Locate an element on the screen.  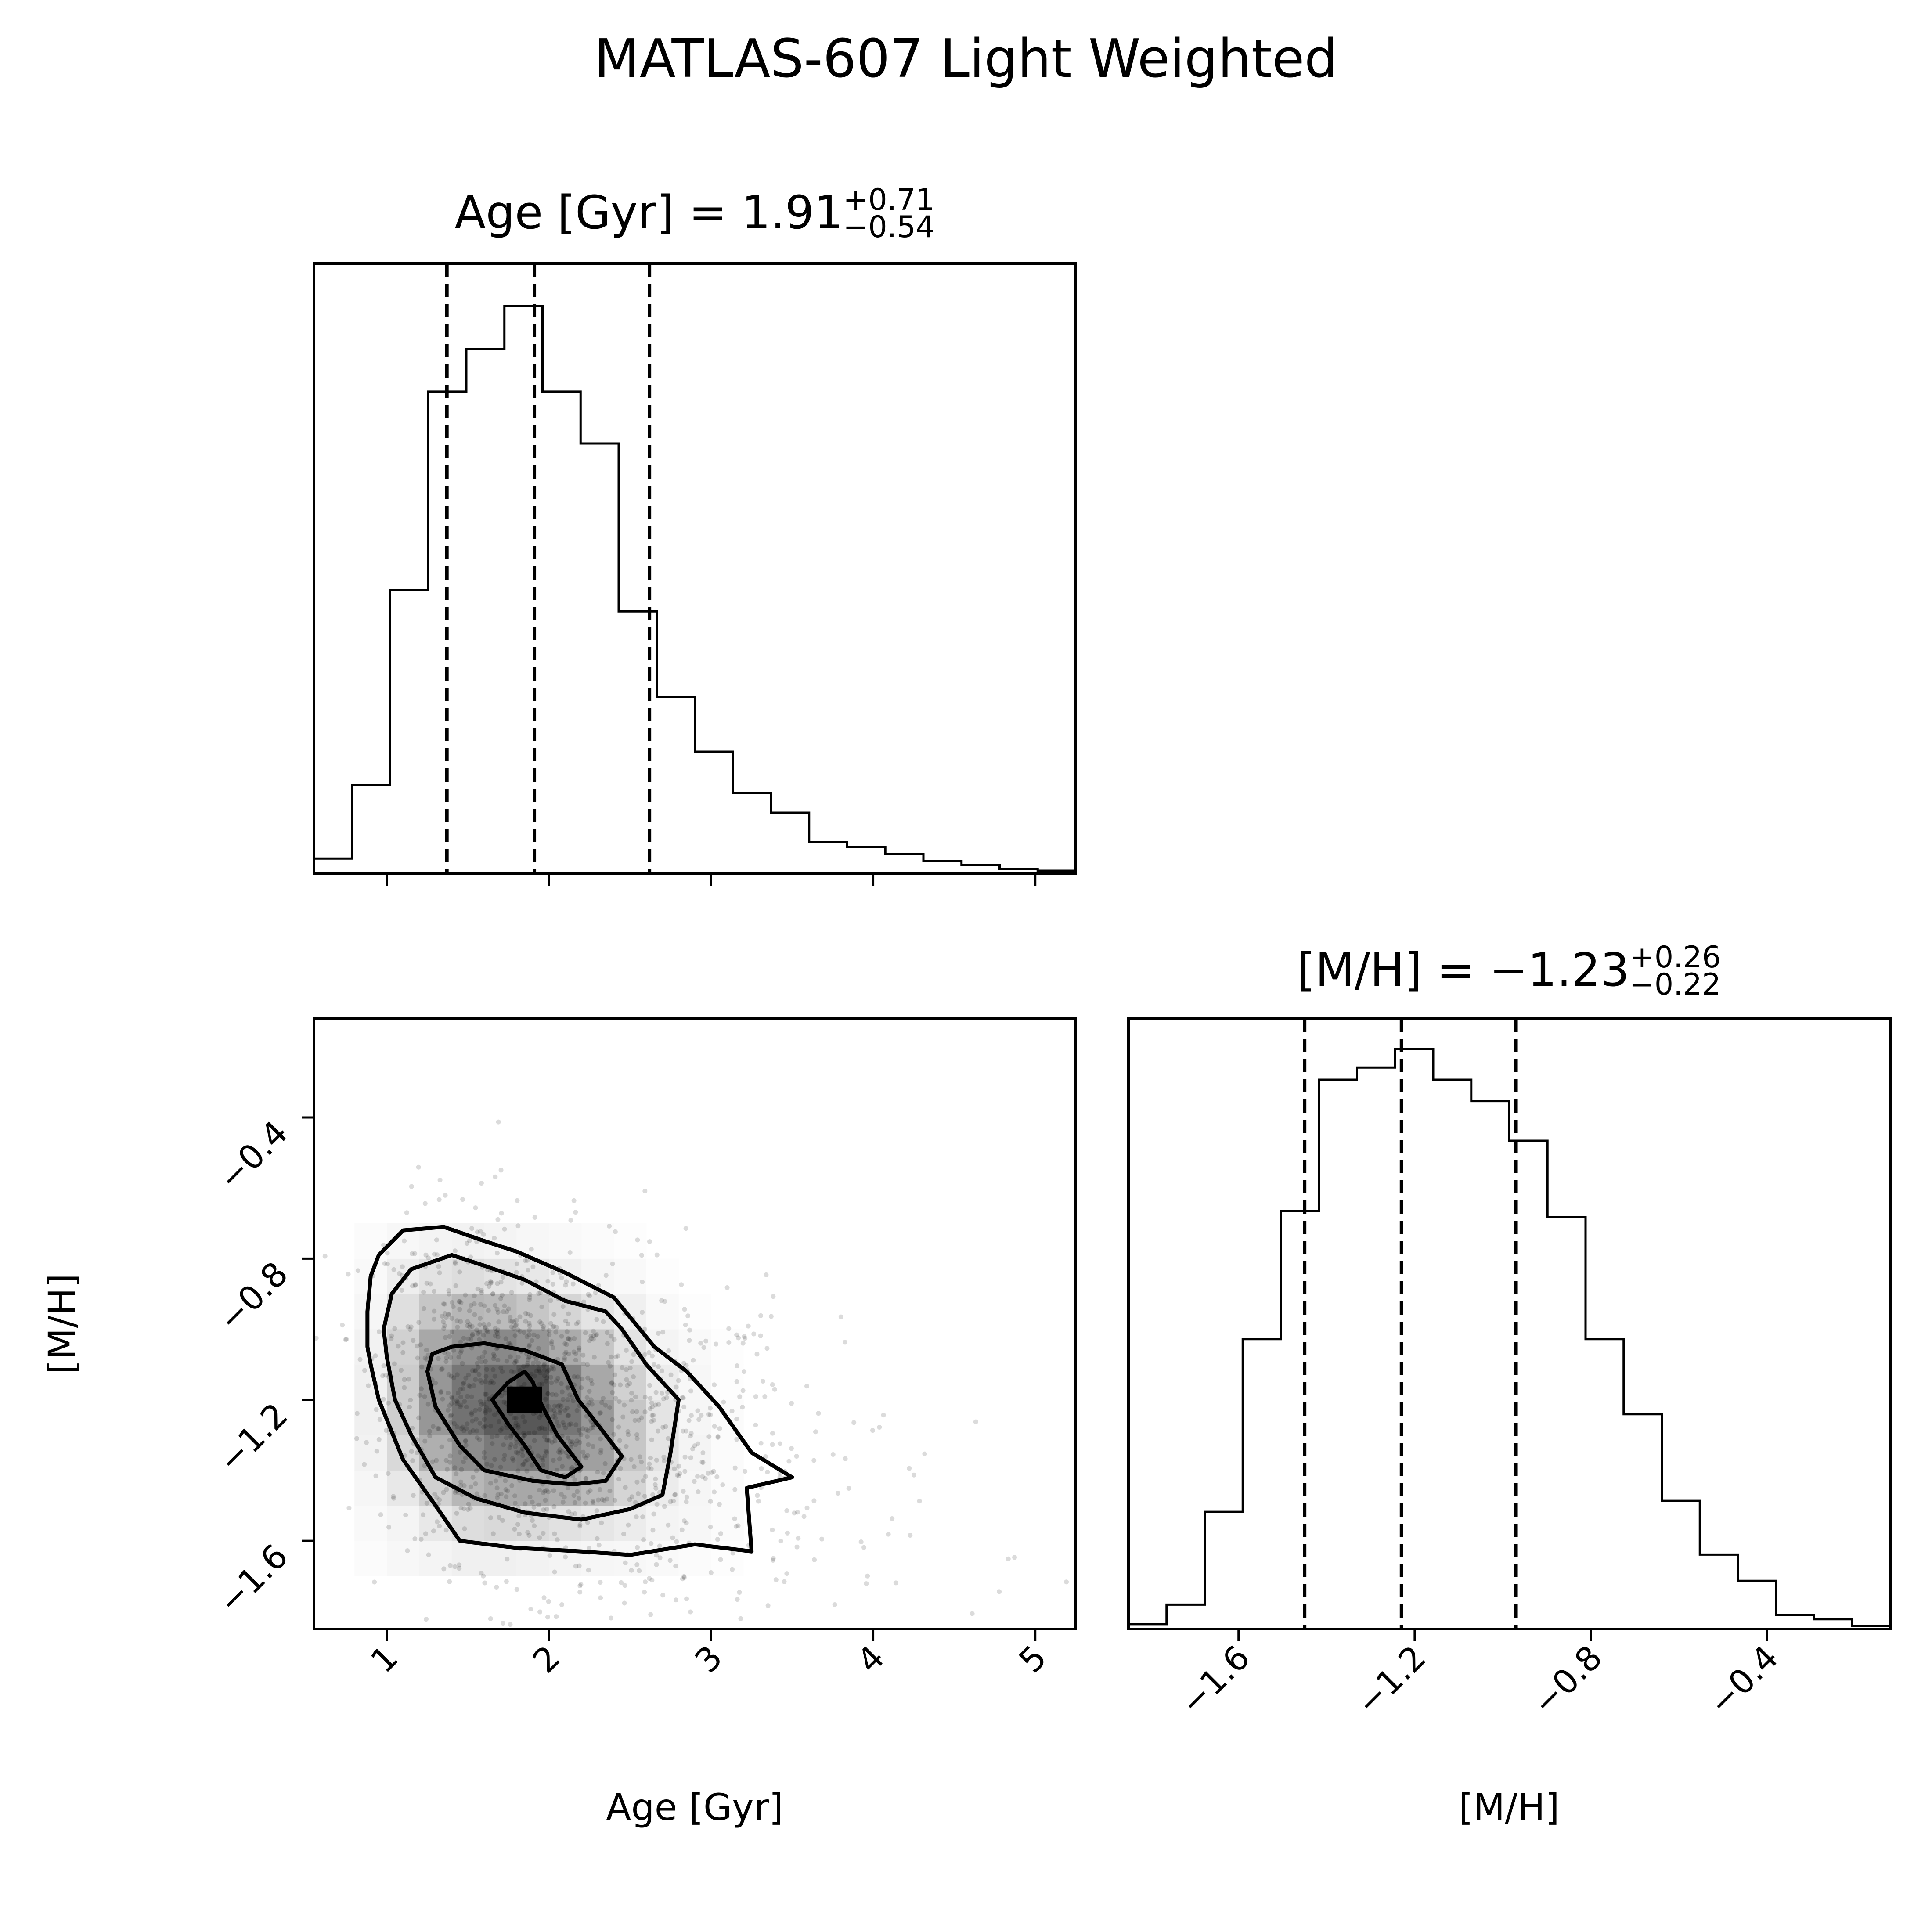
x-tick-label: −0.4 is located at coordinates (1743, 1680).